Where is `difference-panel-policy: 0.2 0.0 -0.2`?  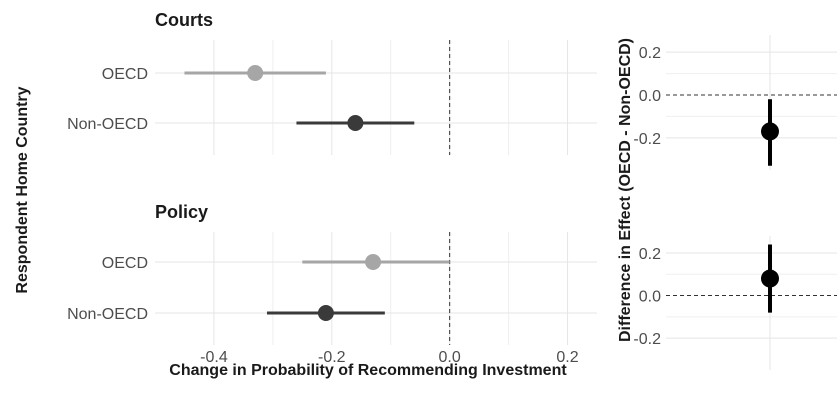 difference-panel-policy: 0.2 0.0 -0.2 is located at coordinates (735, 303).